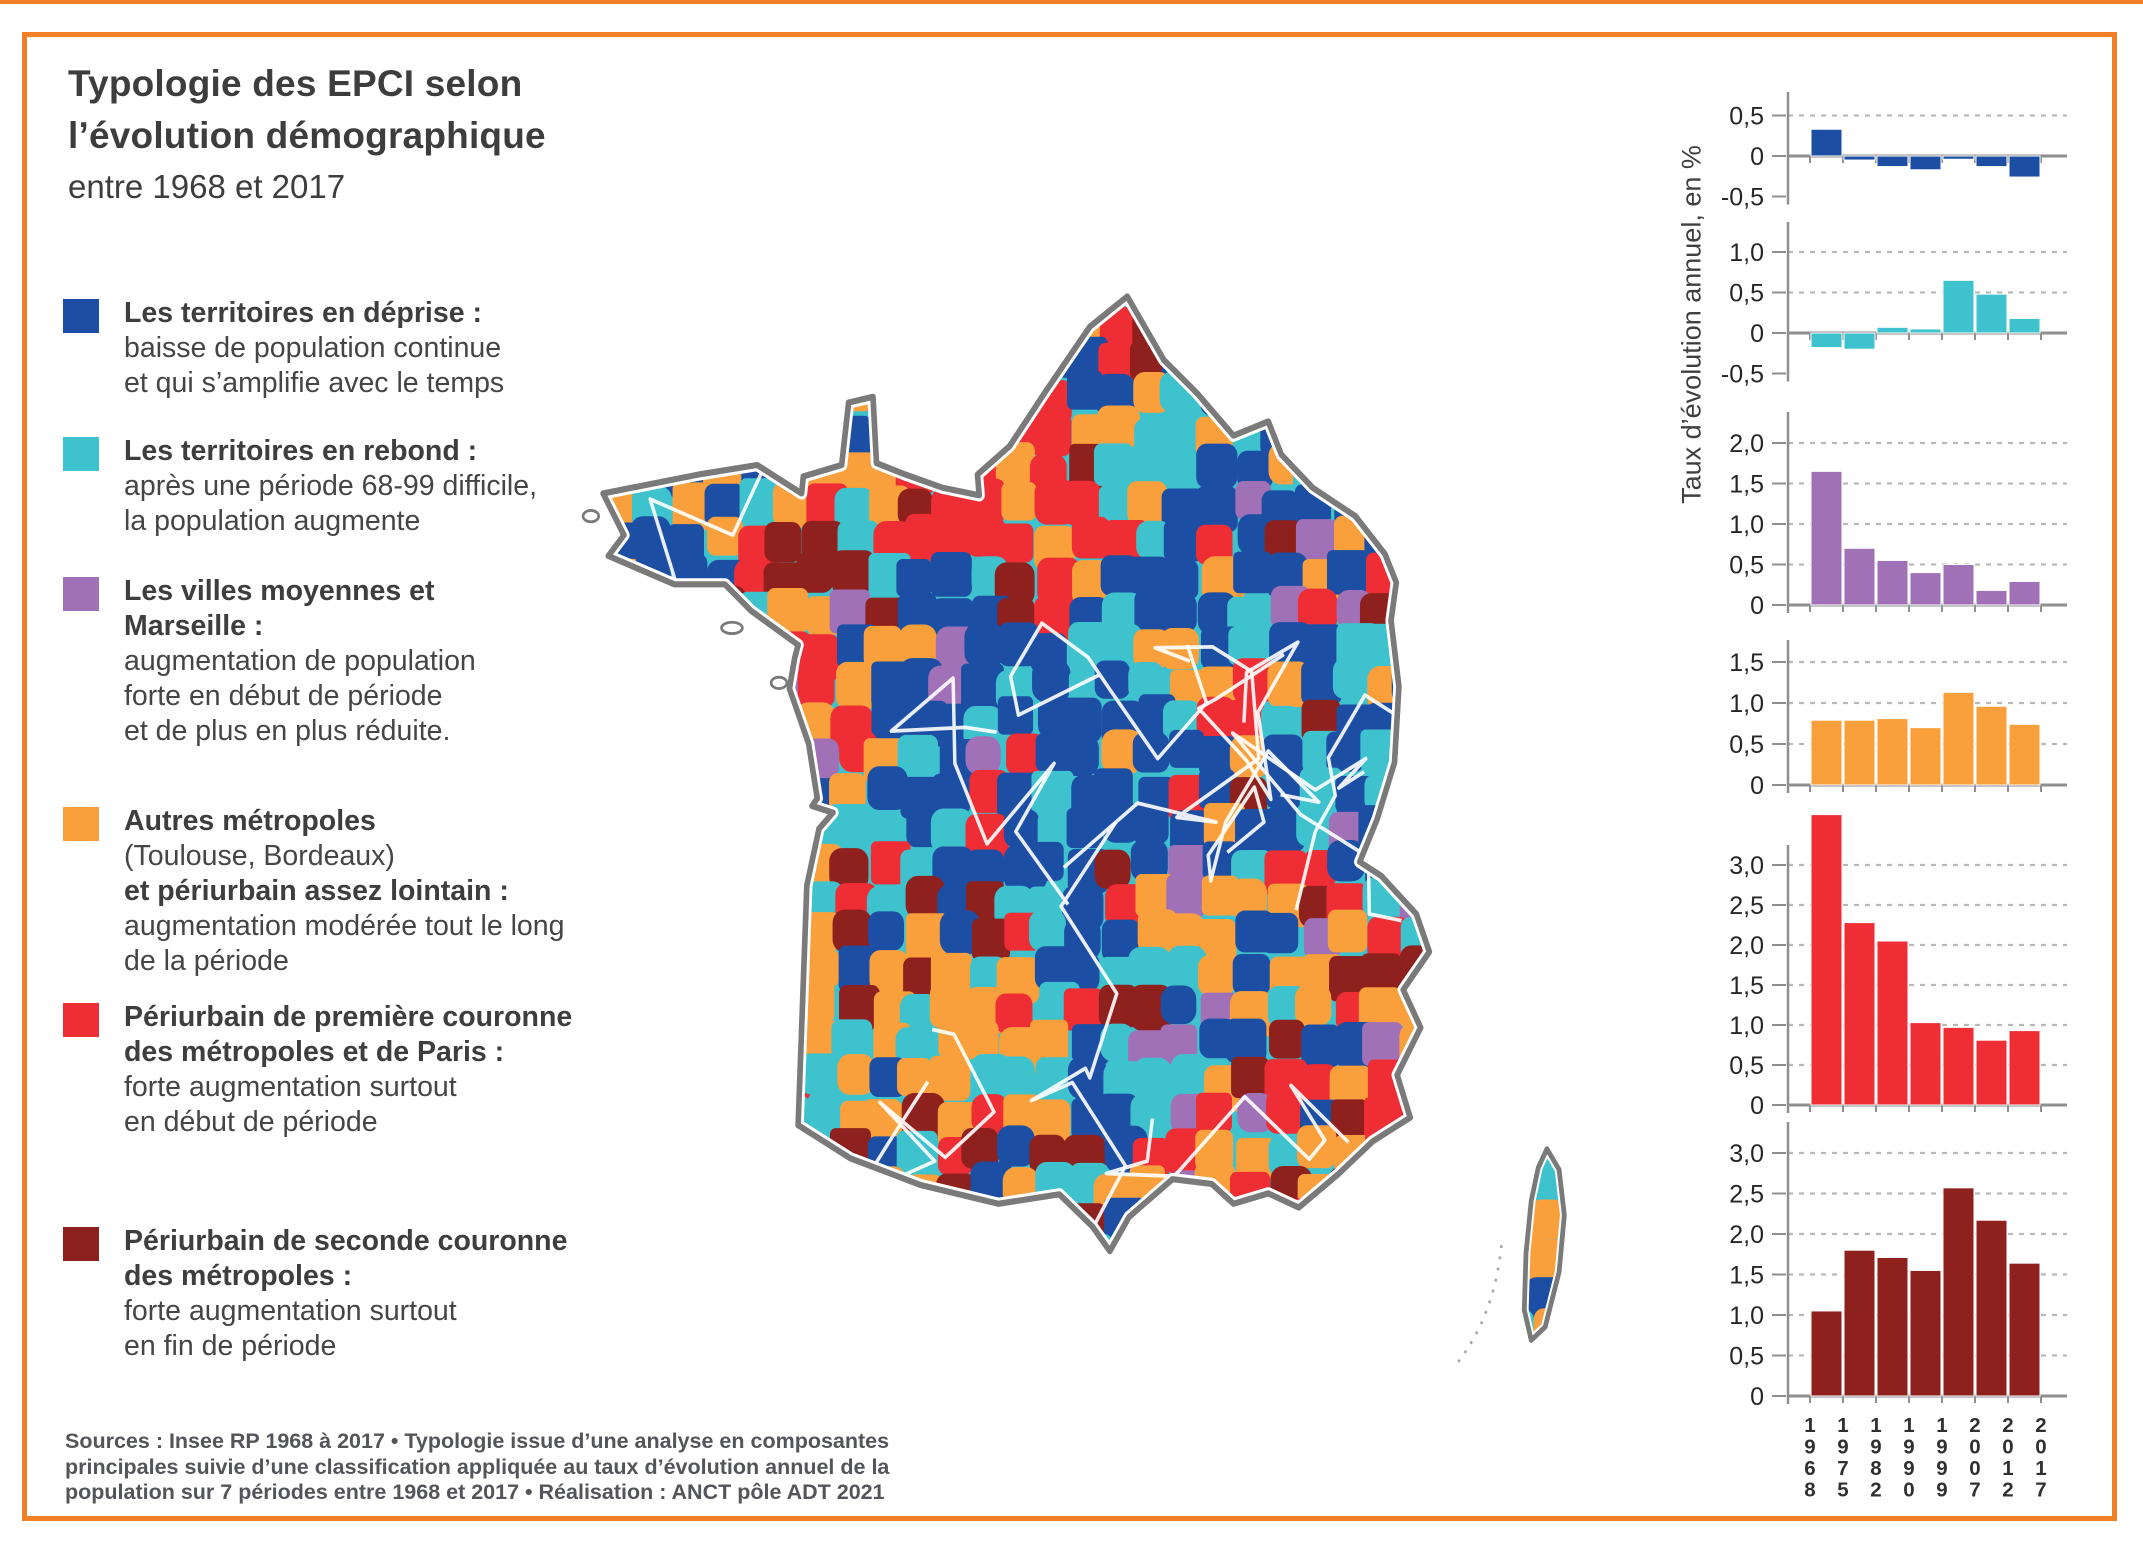 The width and height of the screenshot is (2143, 1542). Describe the element at coordinates (314, 383) in the screenshot. I see `legend-line: et qui s’amplifie avec le temps` at that location.